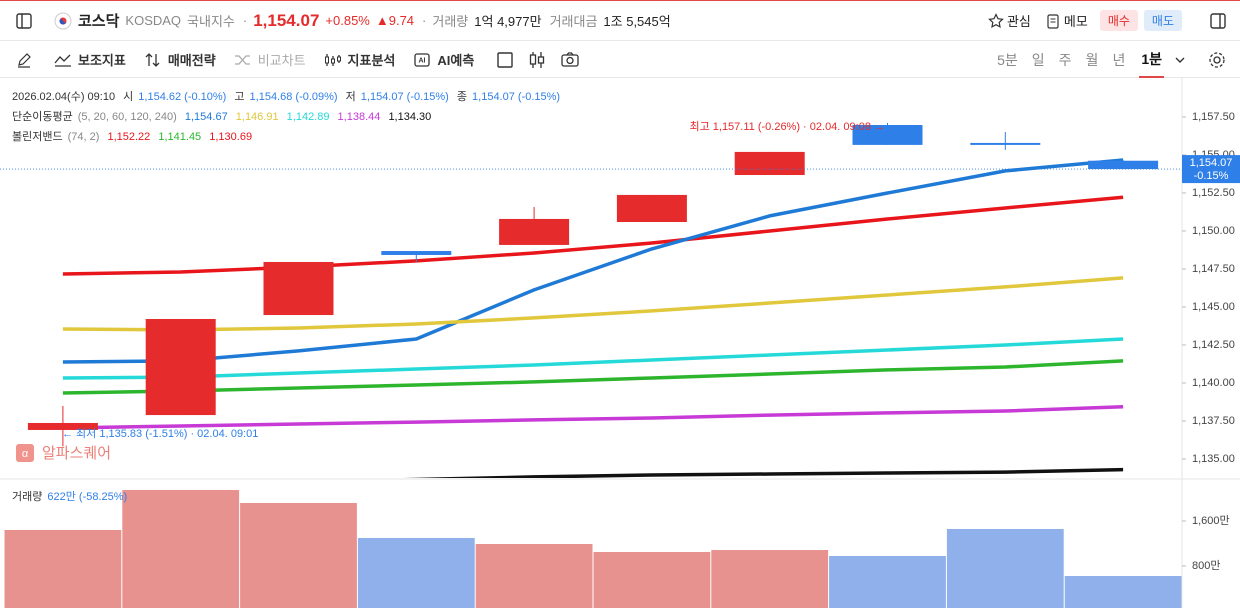 The image size is (1240, 608). Describe the element at coordinates (505, 60) in the screenshot. I see `square-icon` at that location.